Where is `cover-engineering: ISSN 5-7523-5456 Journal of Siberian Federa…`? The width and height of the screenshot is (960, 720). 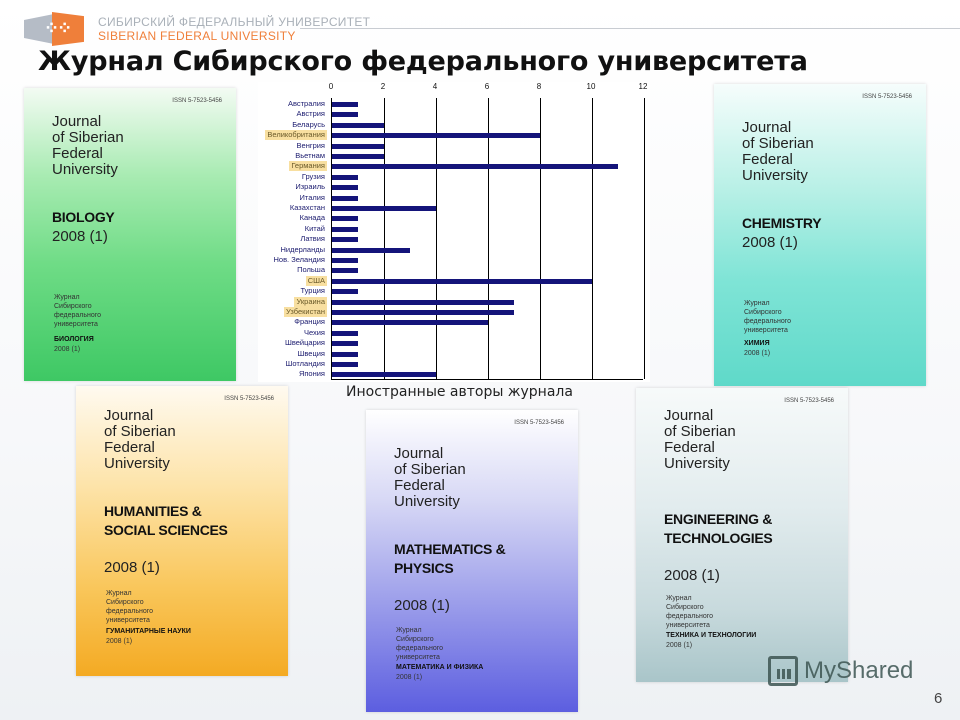
cover-engineering: ISSN 5-7523-5456 Journal of Siberian Federa… is located at coordinates (742, 535).